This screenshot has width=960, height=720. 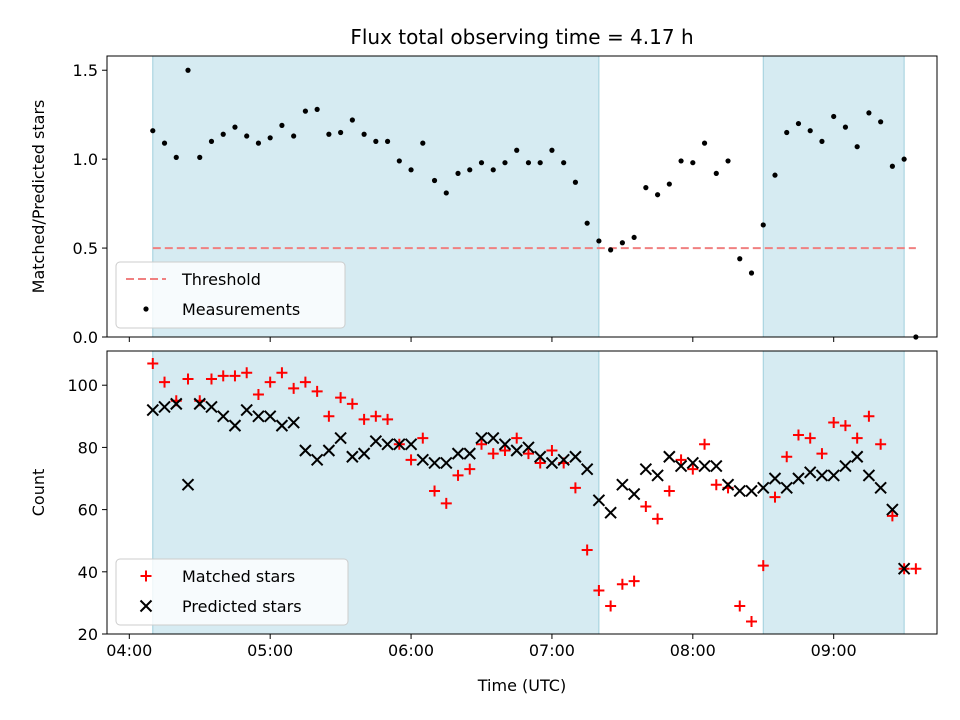 What do you see at coordinates (693, 650) in the screenshot?
I see `x-tick-label: 08:00` at bounding box center [693, 650].